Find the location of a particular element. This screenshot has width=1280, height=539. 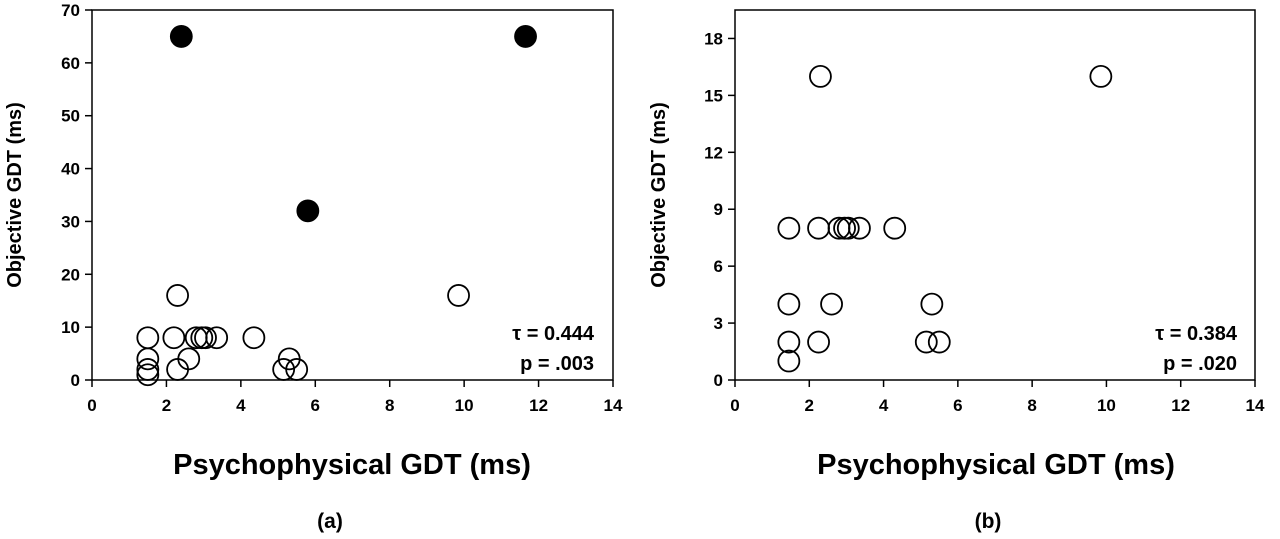

y-ticks: 0 3 6 9 12 15 18 is located at coordinates (719, 209).